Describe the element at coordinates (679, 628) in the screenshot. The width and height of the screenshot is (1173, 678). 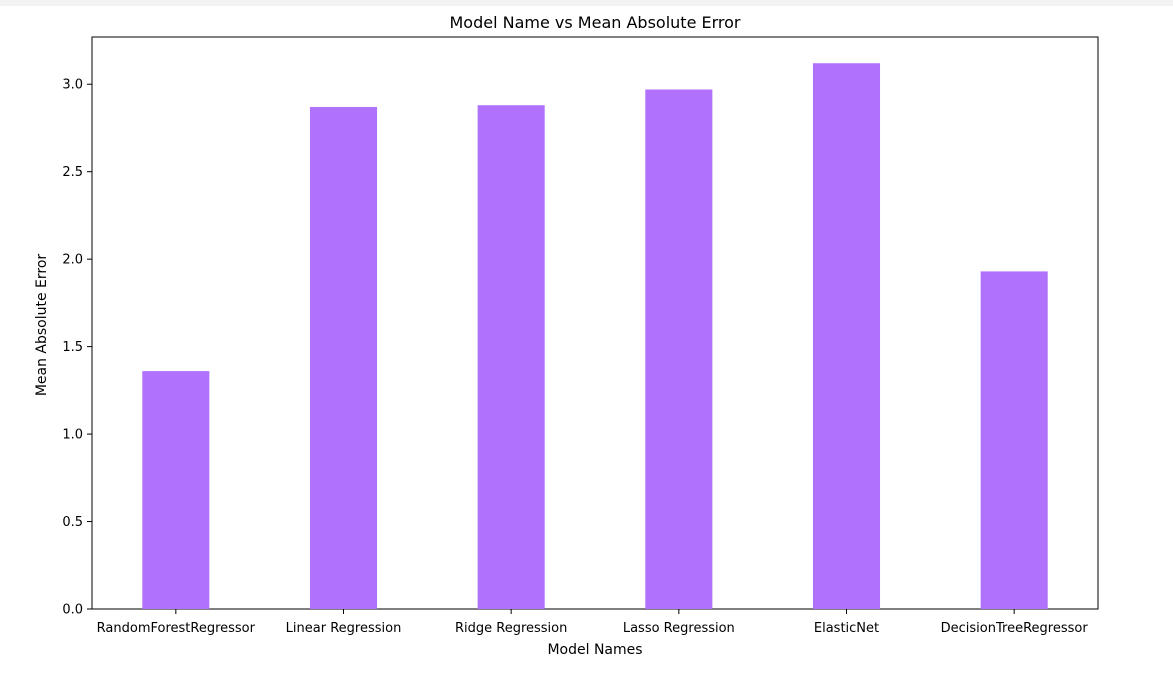
I see `x-tick-label: Lasso Regression` at that location.